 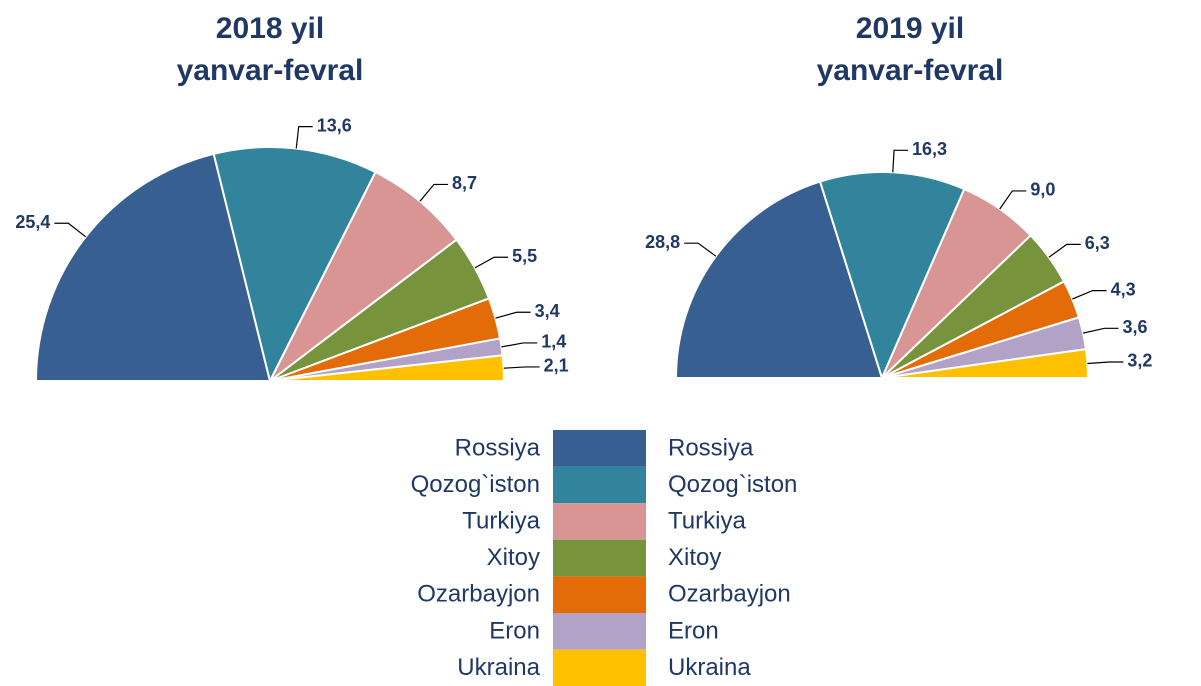 I want to click on data-label: 6,3, so click(x=1097, y=243).